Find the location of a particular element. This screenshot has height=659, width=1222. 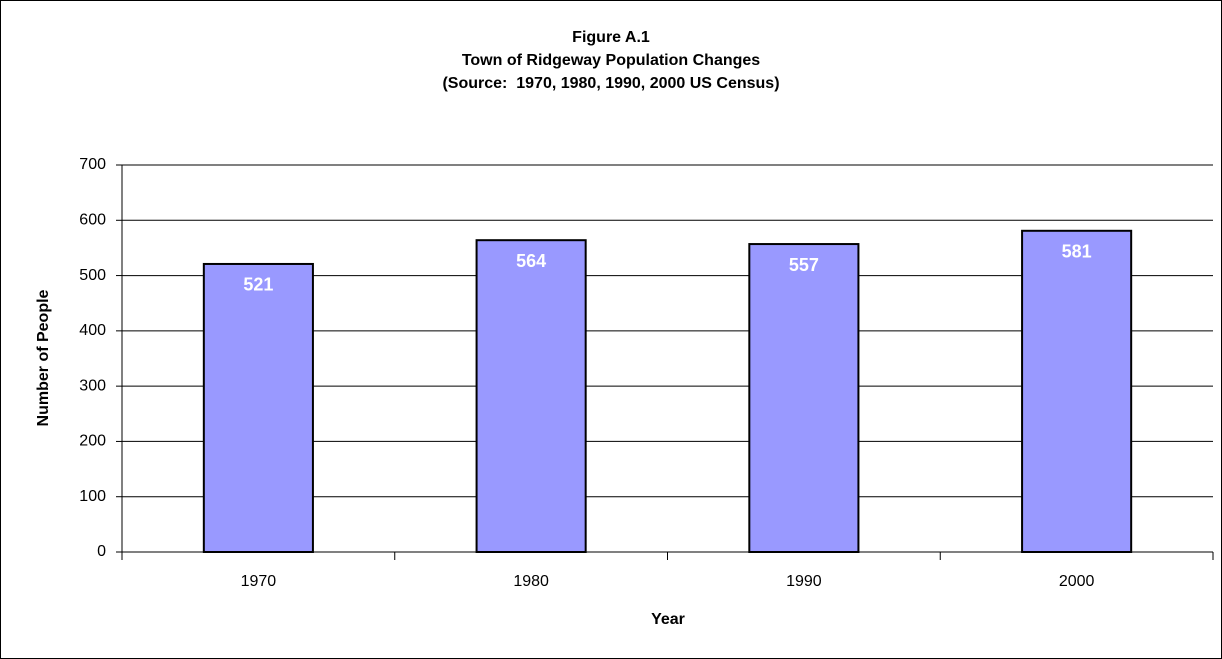

y-tick-label: 200 is located at coordinates (92, 441).